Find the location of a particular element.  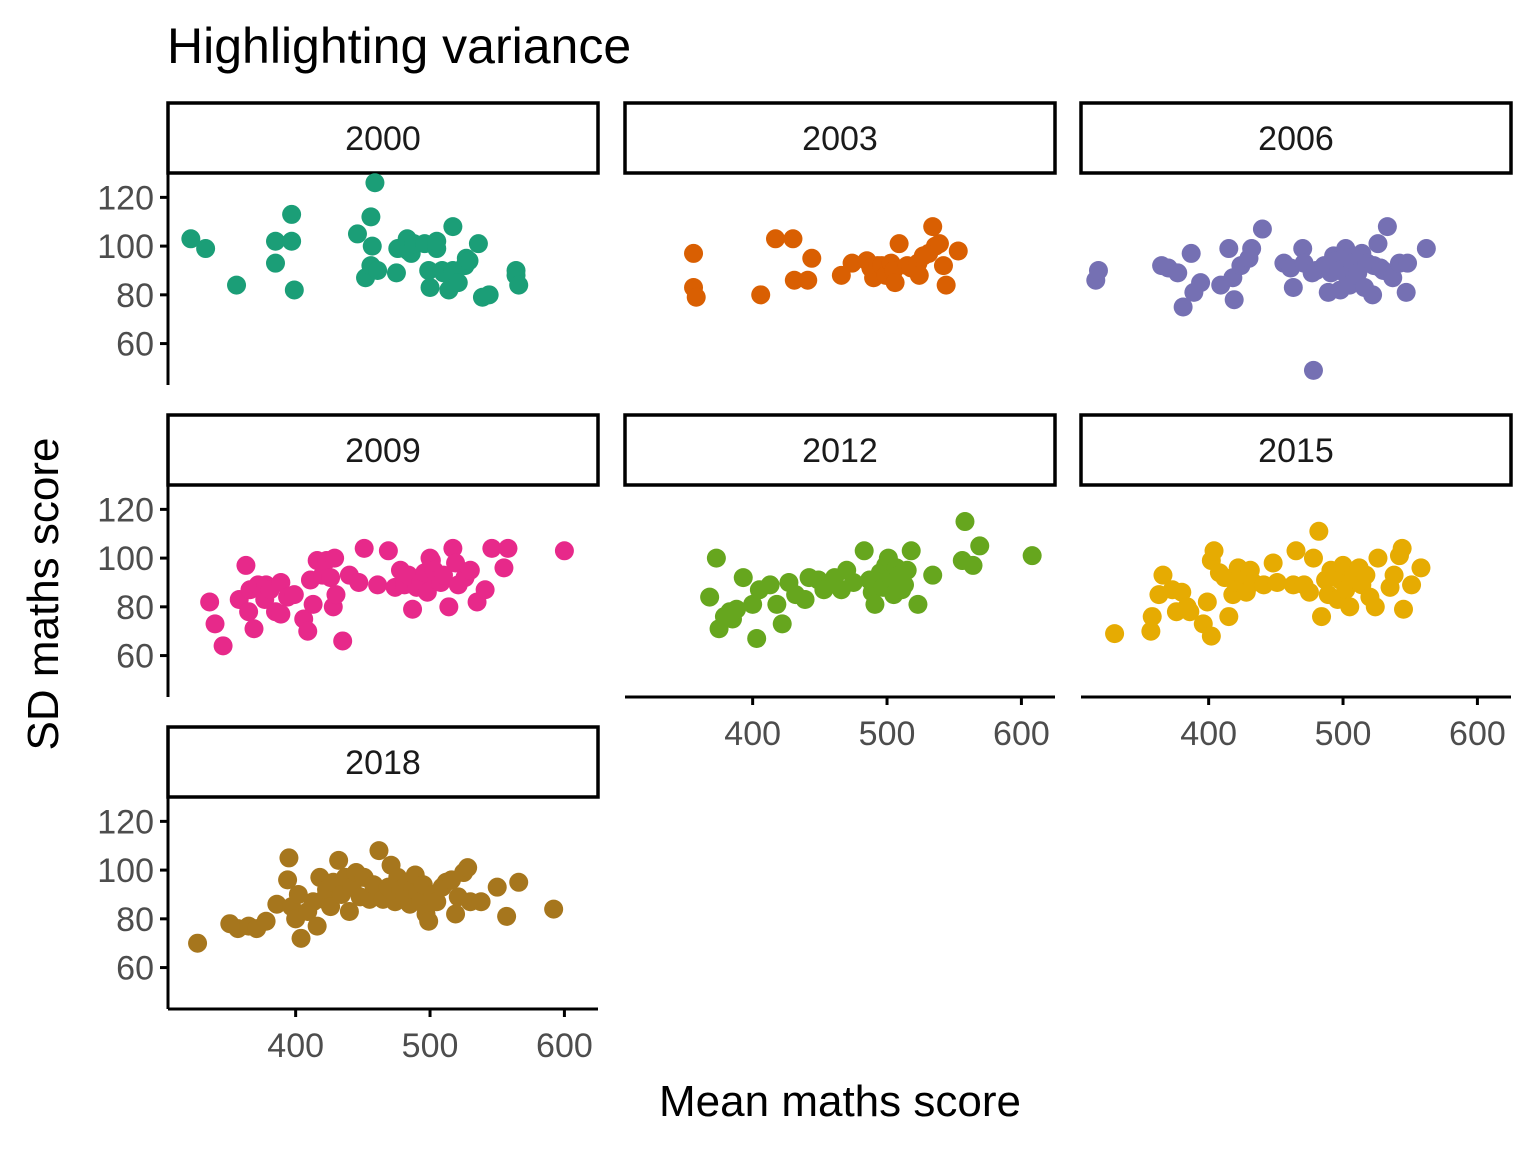

facet-strip-label: 2009 is located at coordinates (383, 451).